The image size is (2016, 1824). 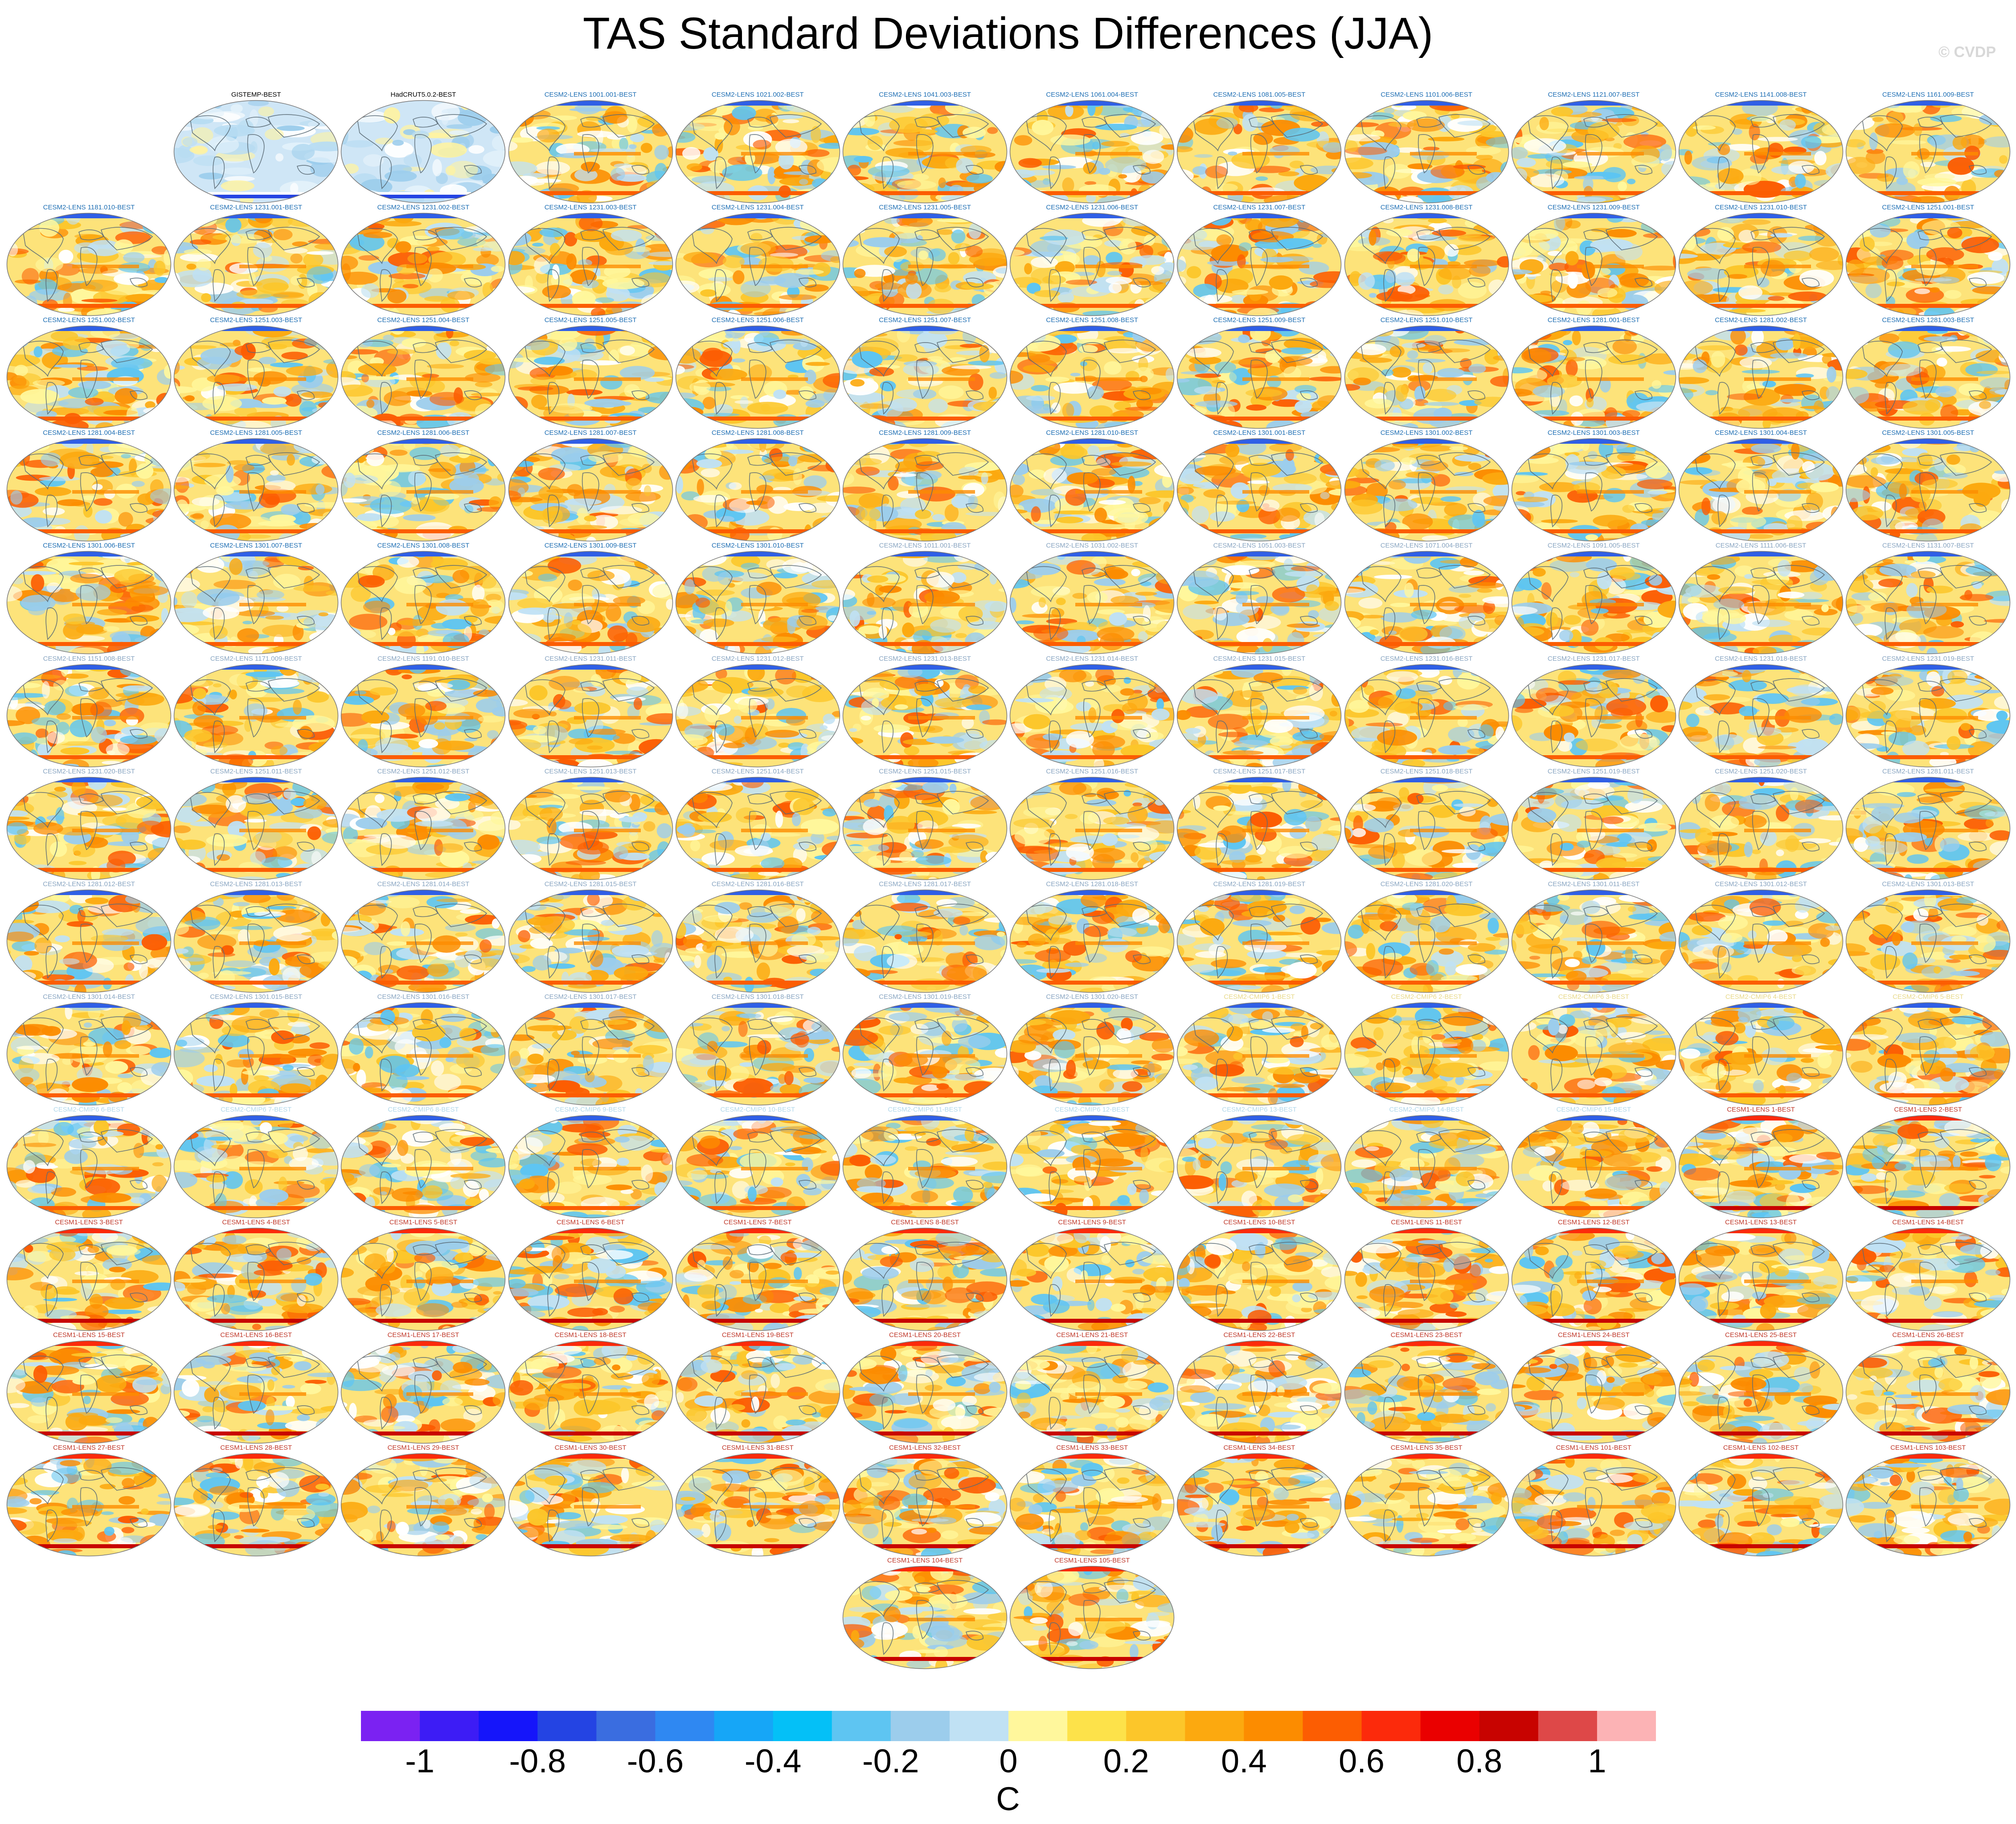 I want to click on map-panel: CESM2-CMIP6 3-BEST, so click(x=1594, y=1049).